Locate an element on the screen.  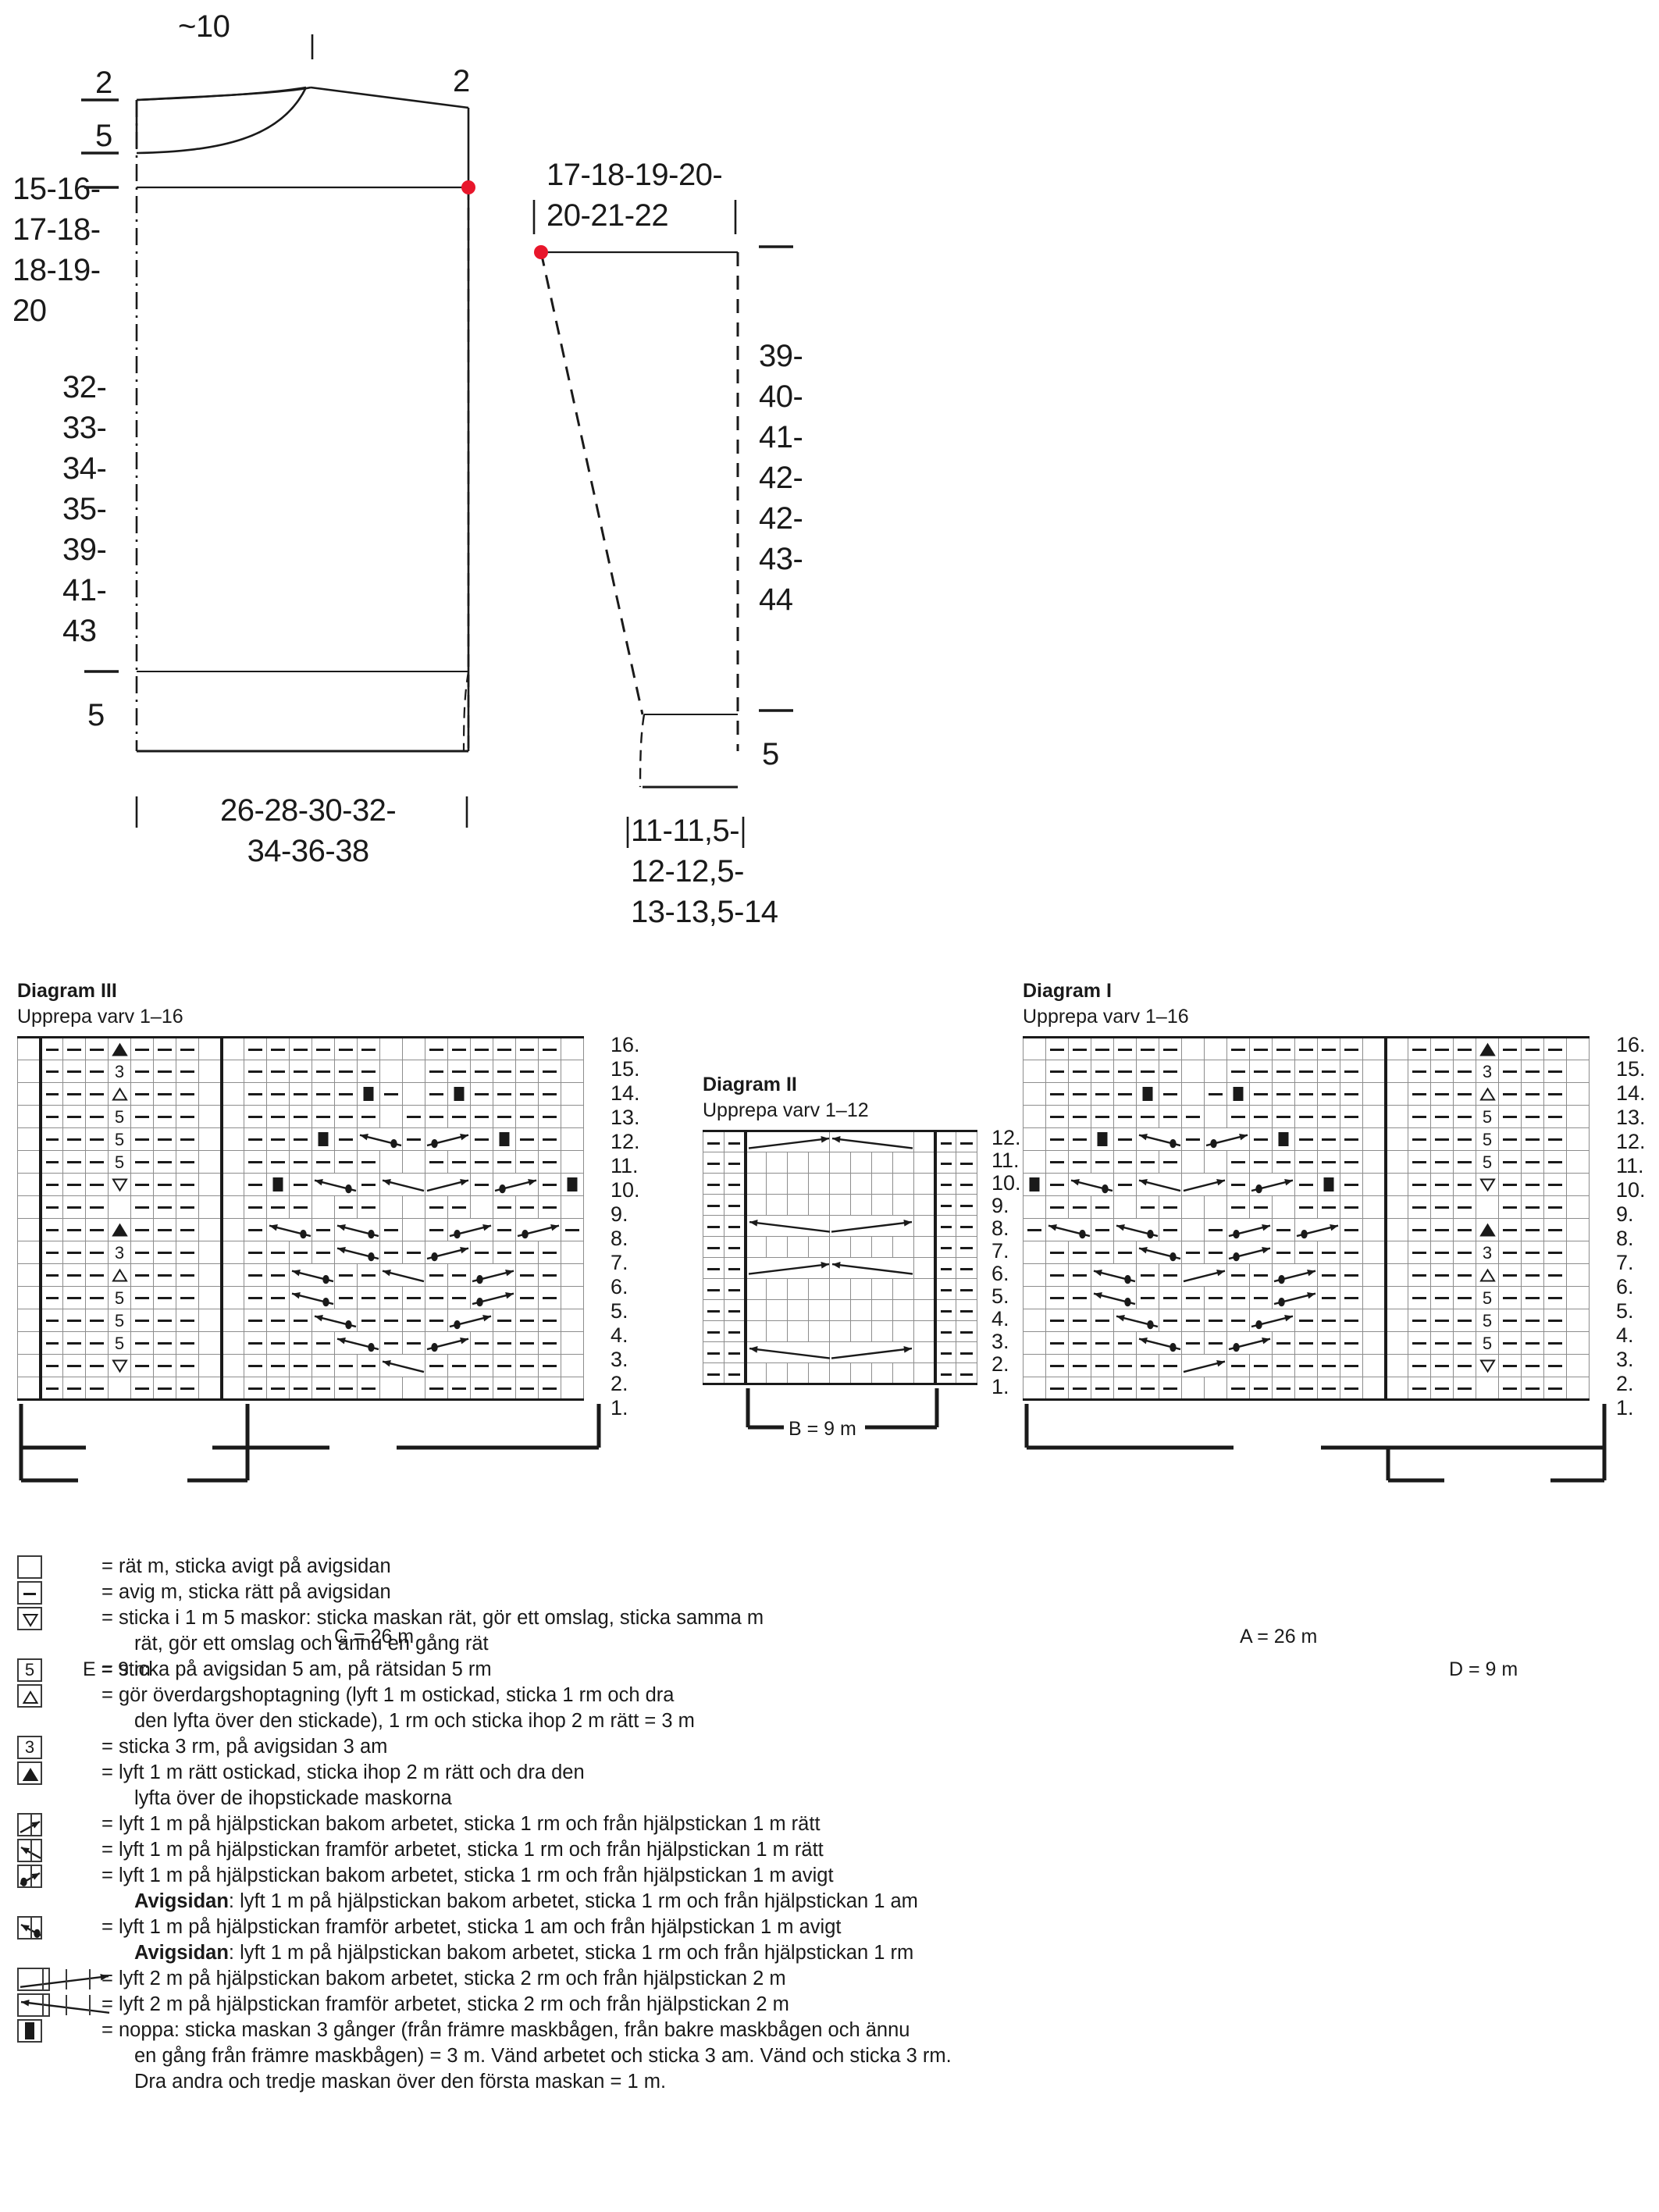
chart-cell-cable-left-dot is located at coordinates (312, 1275).